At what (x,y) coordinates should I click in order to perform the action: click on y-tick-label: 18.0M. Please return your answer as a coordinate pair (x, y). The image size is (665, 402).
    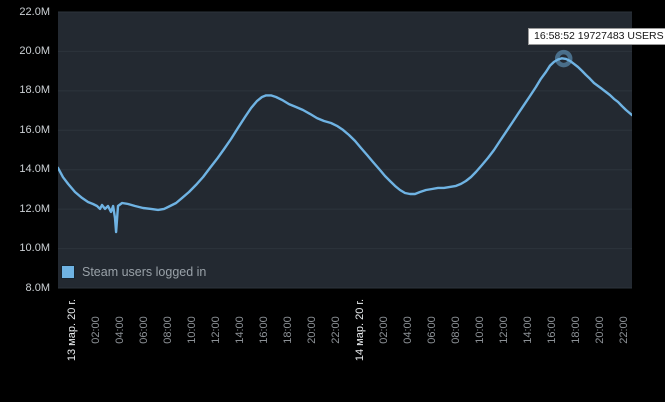
    Looking at the image, I should click on (34, 90).